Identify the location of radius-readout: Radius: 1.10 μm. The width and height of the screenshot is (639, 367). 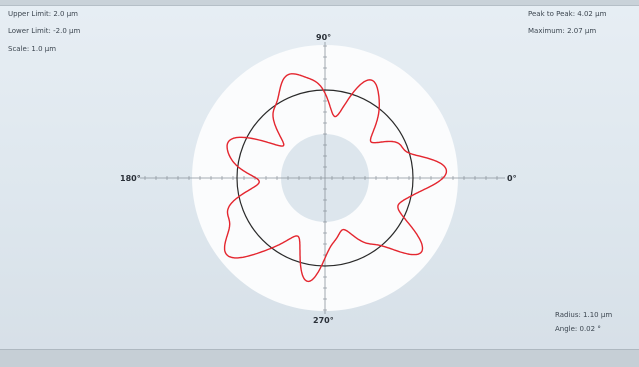
(584, 315).